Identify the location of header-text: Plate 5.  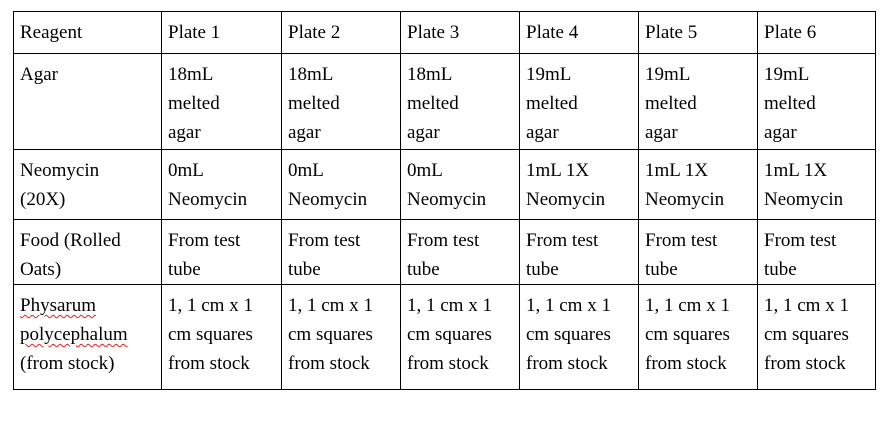
(671, 32).